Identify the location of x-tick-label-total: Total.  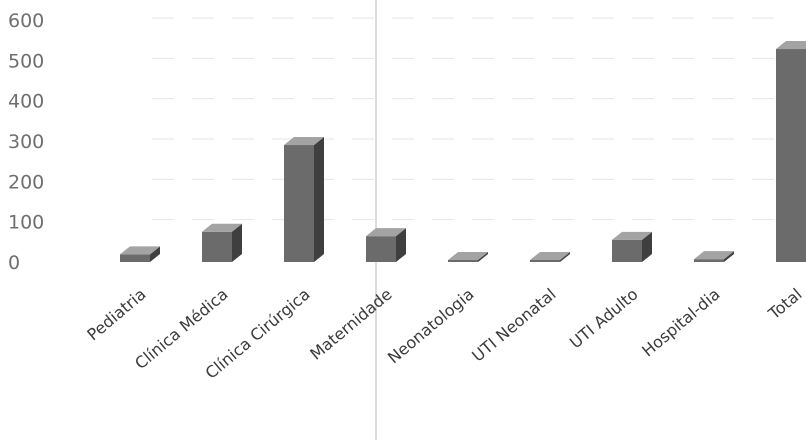
(785, 304).